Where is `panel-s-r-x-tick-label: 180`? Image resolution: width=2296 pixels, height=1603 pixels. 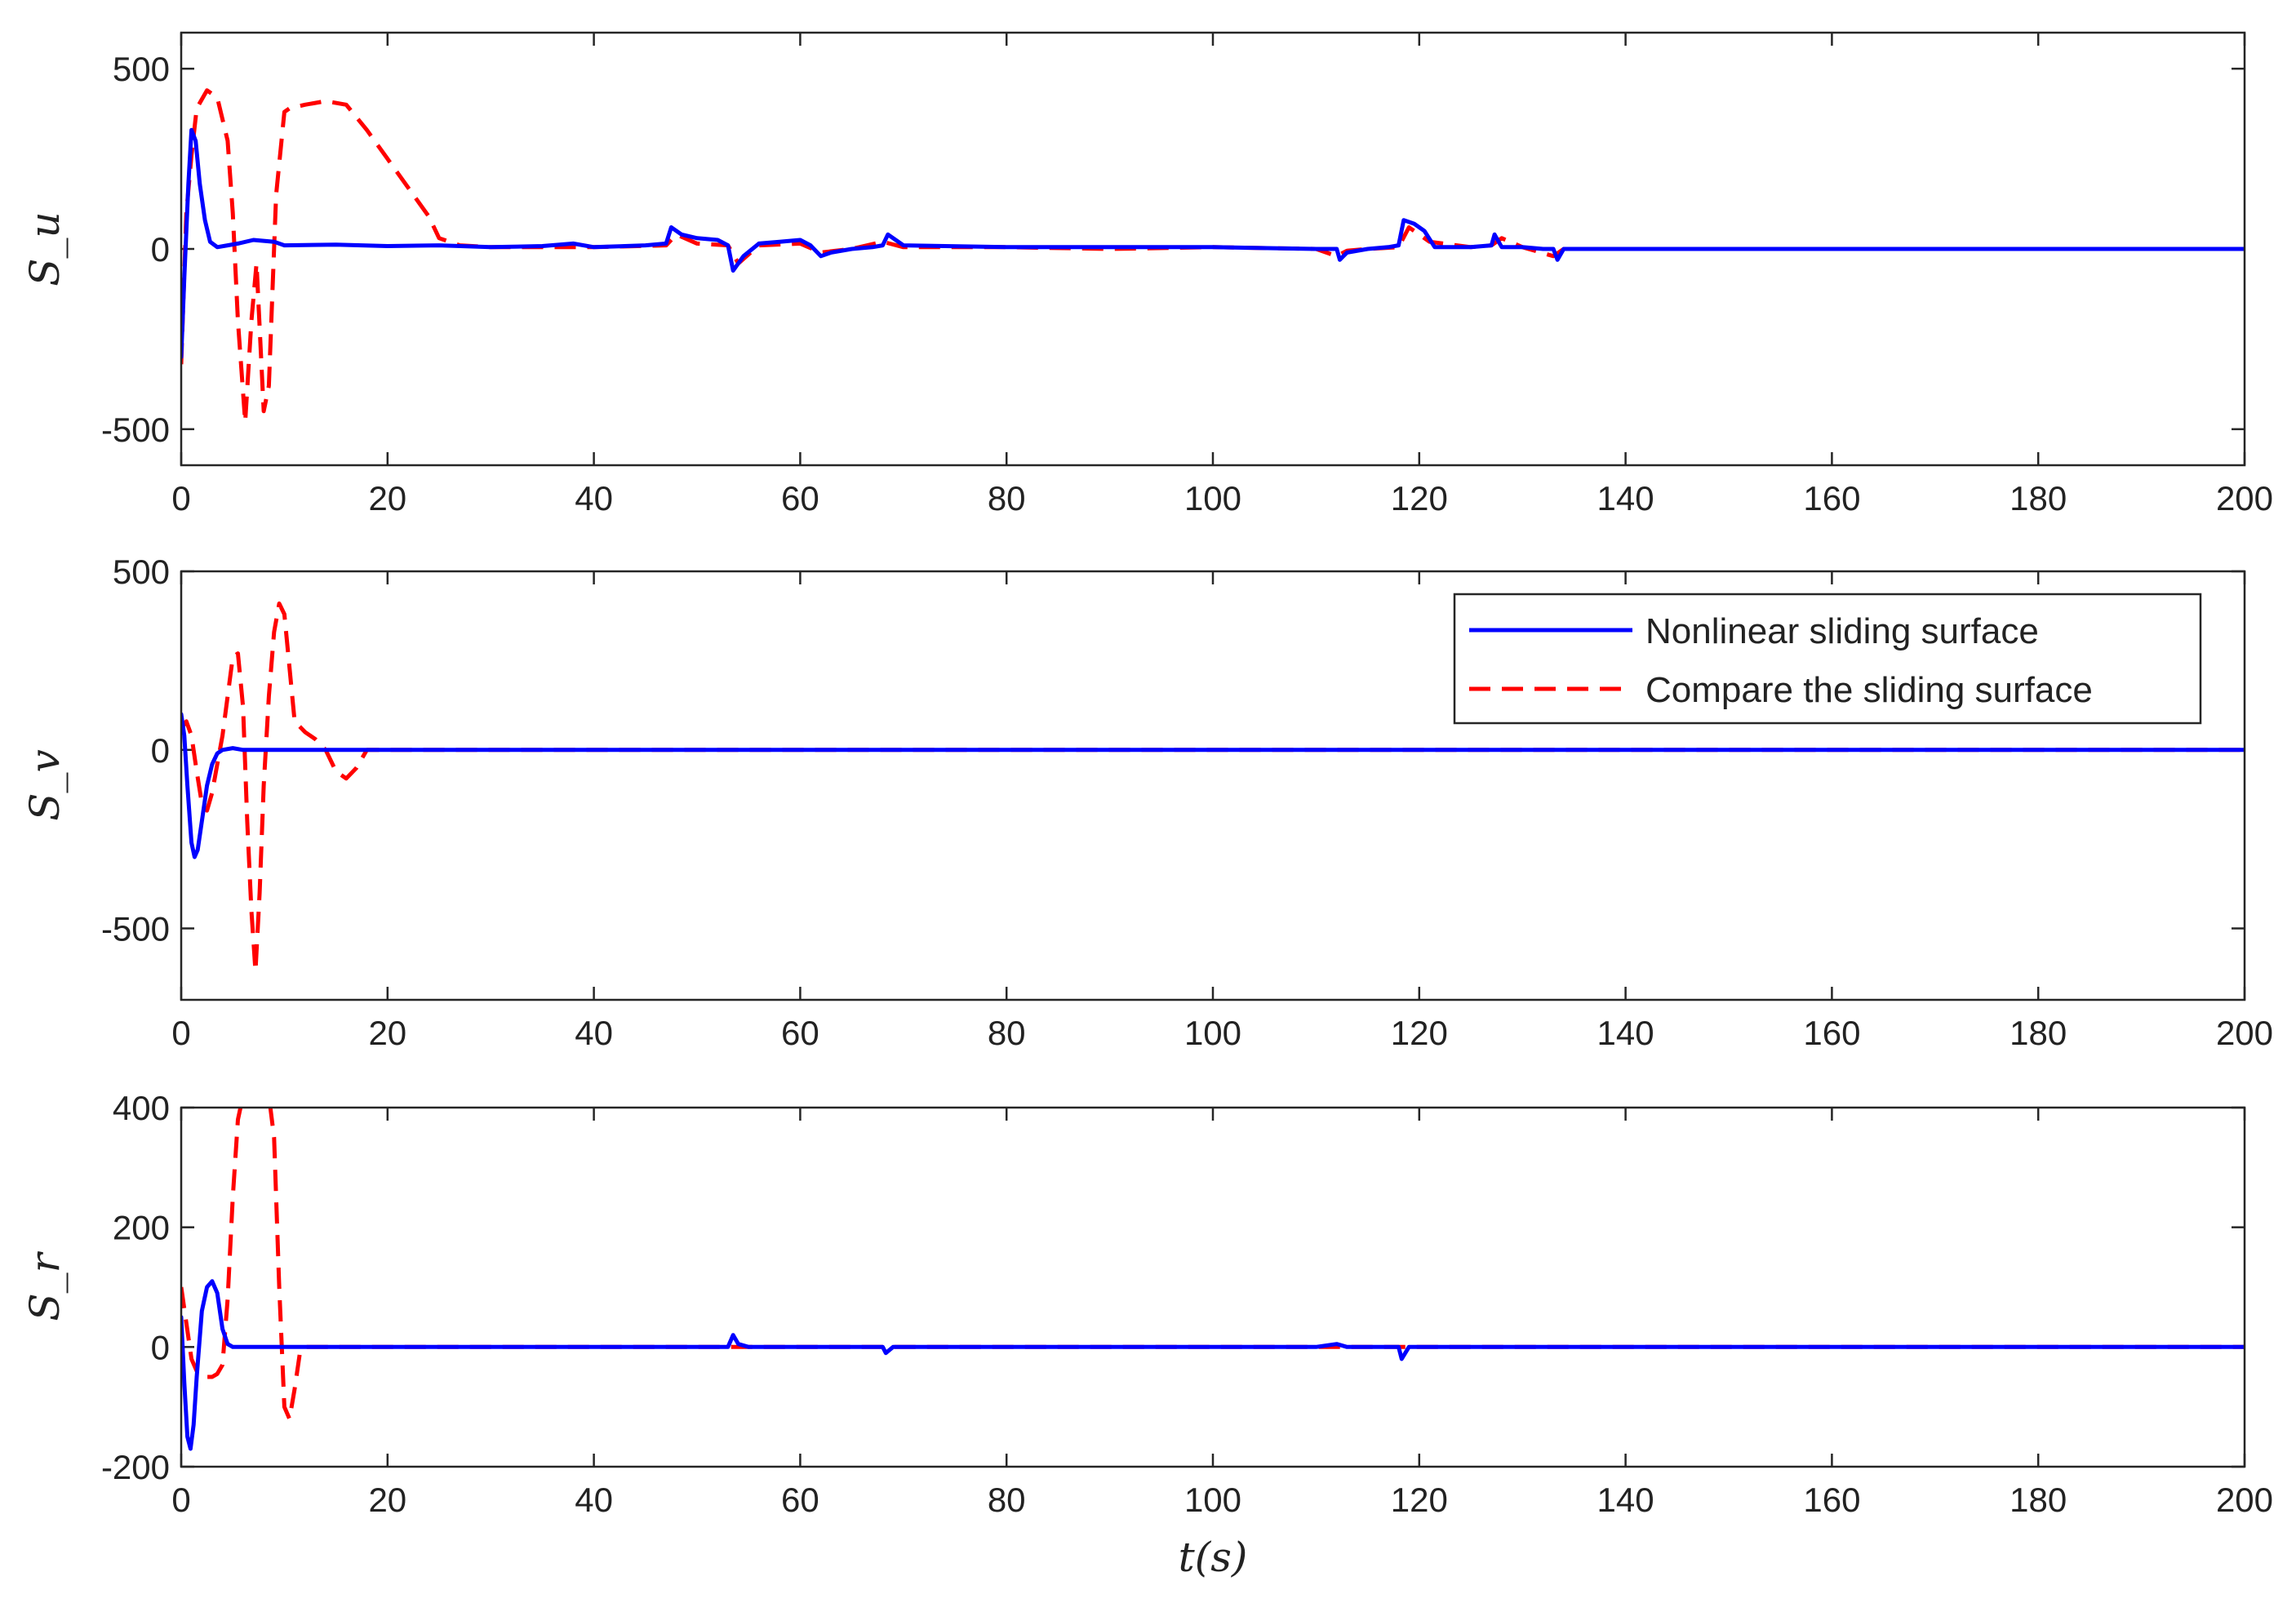 panel-s-r-x-tick-label: 180 is located at coordinates (2038, 1500).